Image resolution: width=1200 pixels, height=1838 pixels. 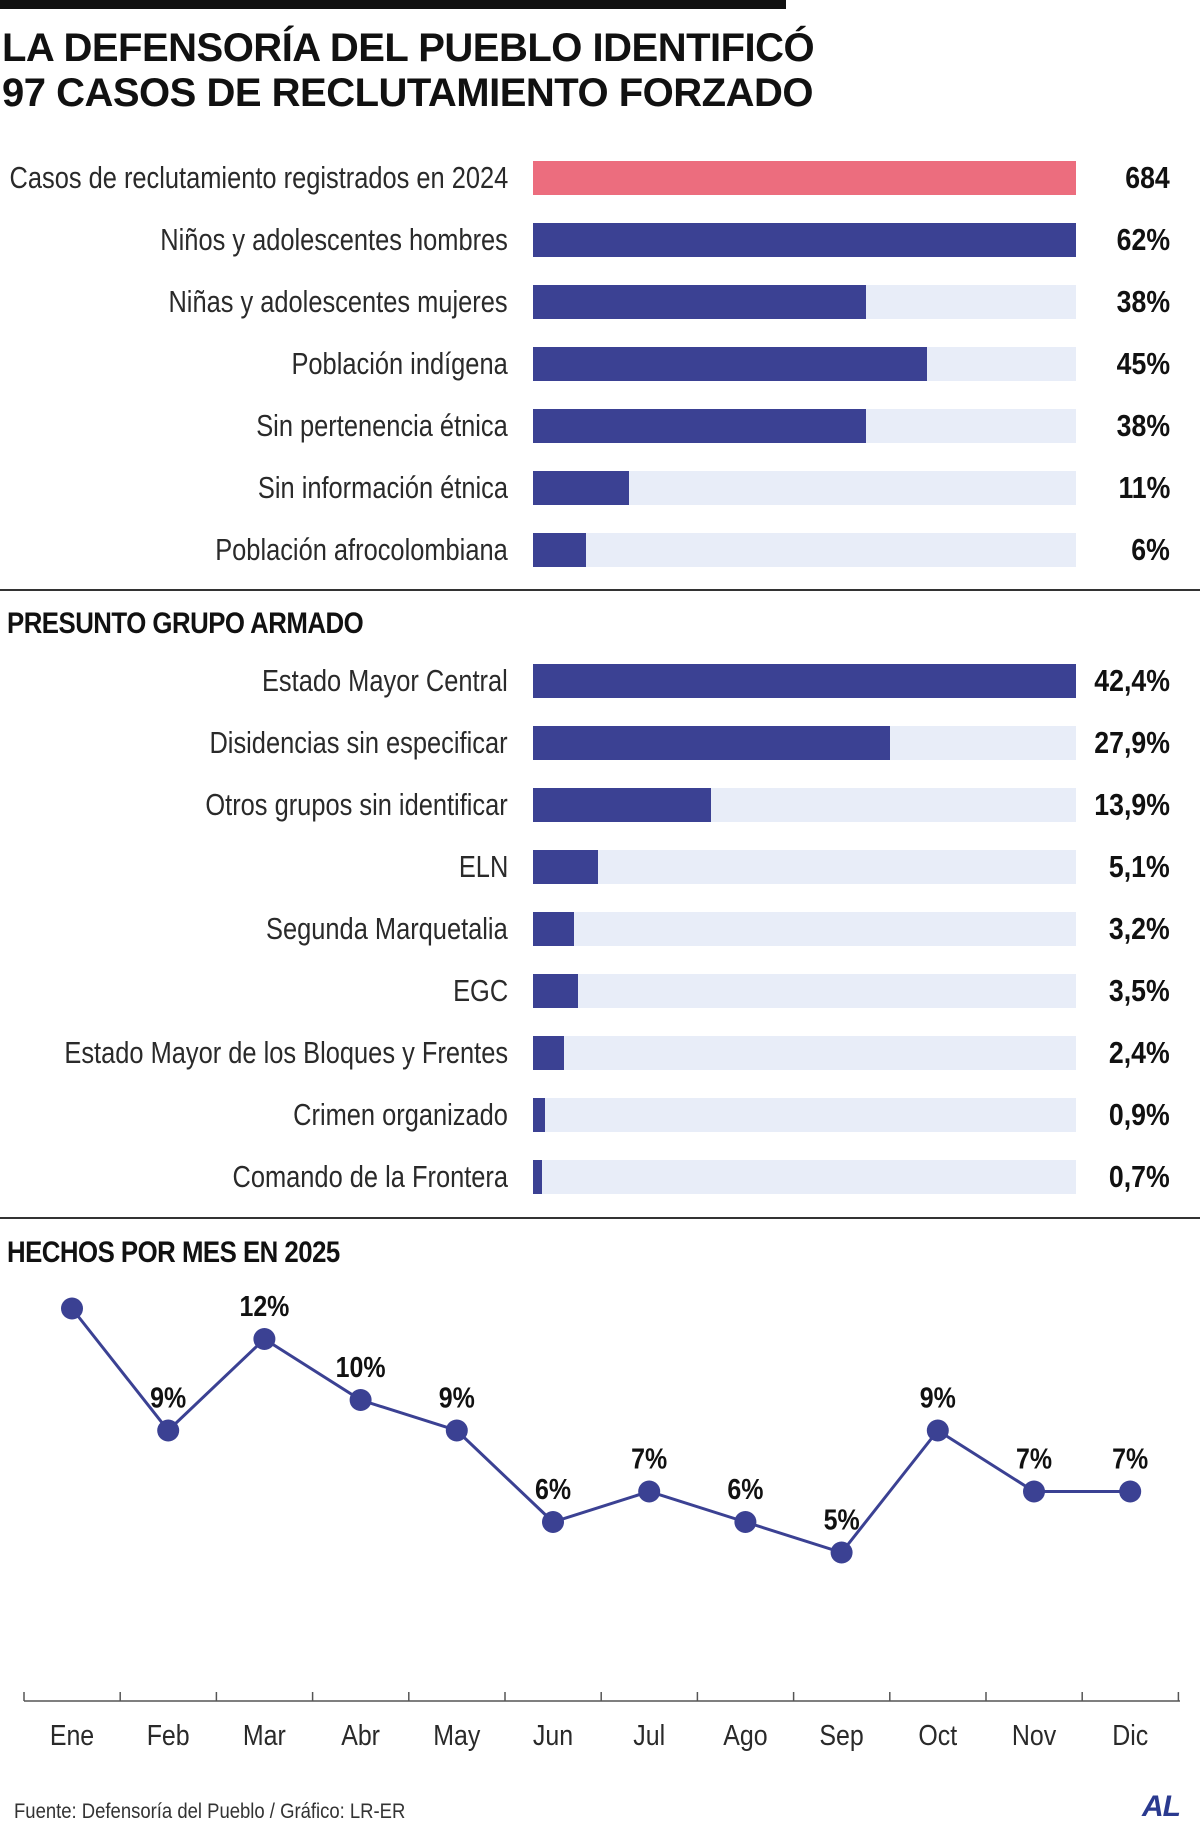 I want to click on x-tick-label: Sep, so click(x=841, y=1735).